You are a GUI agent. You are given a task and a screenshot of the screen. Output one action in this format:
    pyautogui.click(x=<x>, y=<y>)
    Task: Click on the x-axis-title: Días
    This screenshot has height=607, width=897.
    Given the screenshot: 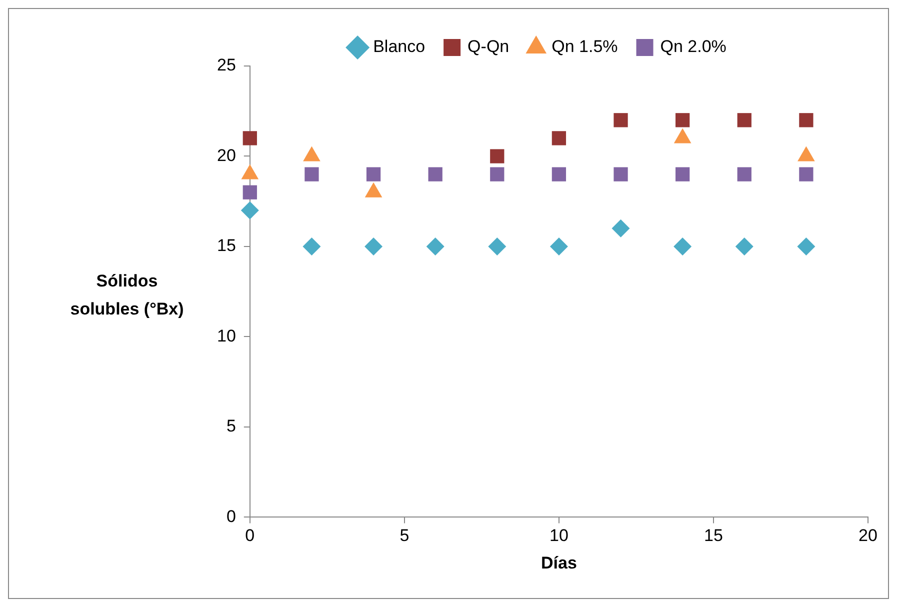 What is the action you would take?
    pyautogui.click(x=558, y=562)
    